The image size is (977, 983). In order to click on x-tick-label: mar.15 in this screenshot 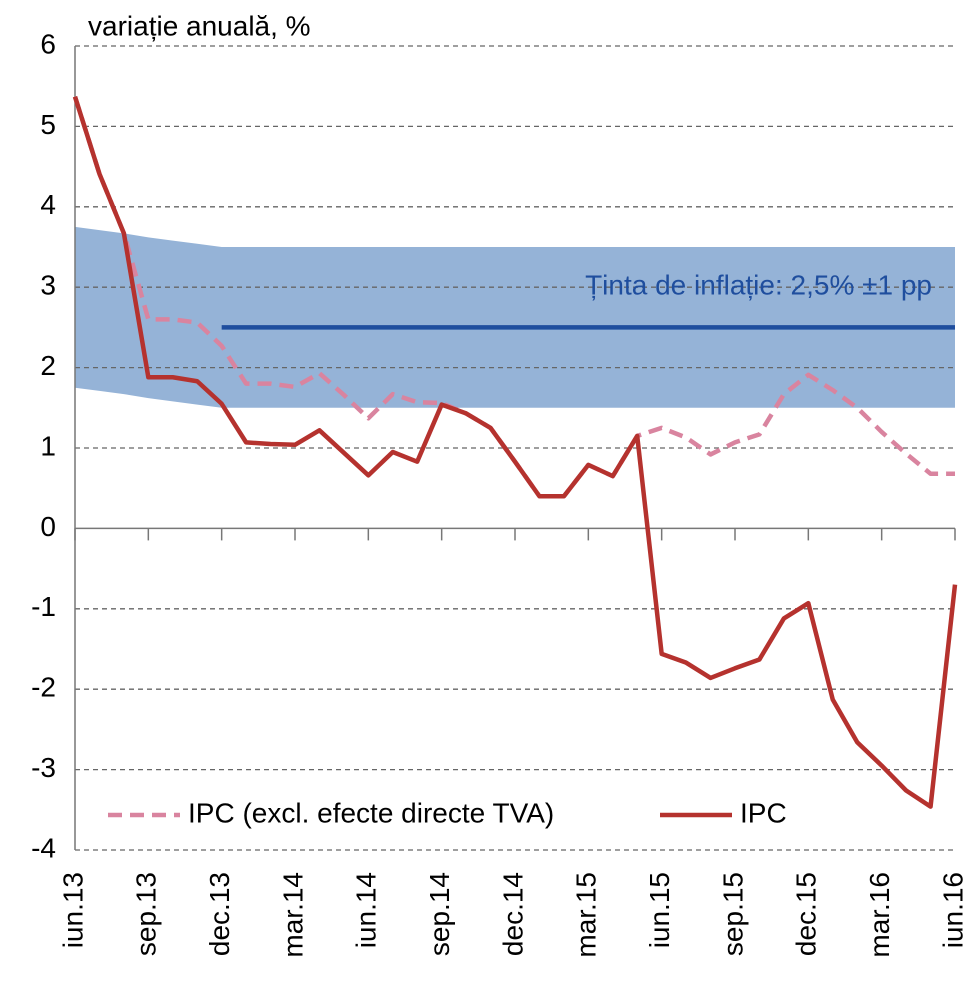, I will do `click(586, 915)`.